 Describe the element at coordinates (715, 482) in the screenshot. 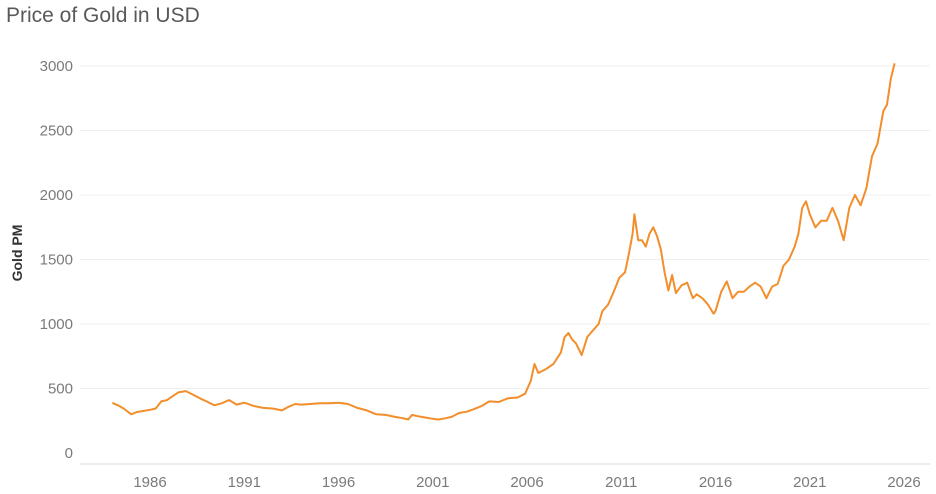

I see `x-tick-label: 2016` at that location.